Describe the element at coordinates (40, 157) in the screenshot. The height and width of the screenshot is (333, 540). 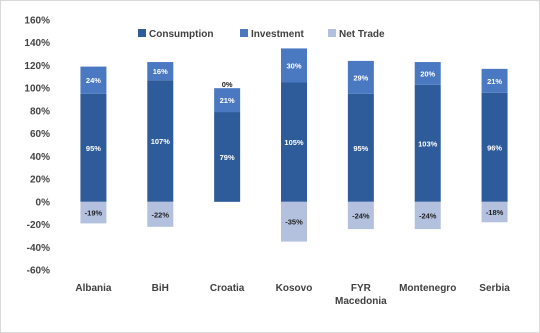
I see `y-tick-label: 40%` at that location.